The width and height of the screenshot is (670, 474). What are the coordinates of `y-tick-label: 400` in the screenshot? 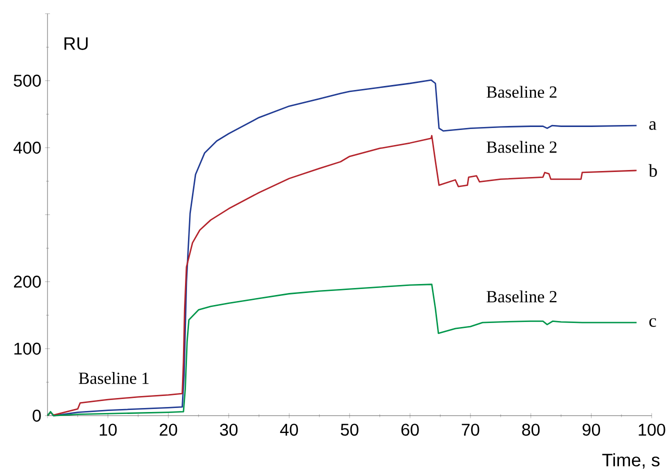 It's located at (27, 148).